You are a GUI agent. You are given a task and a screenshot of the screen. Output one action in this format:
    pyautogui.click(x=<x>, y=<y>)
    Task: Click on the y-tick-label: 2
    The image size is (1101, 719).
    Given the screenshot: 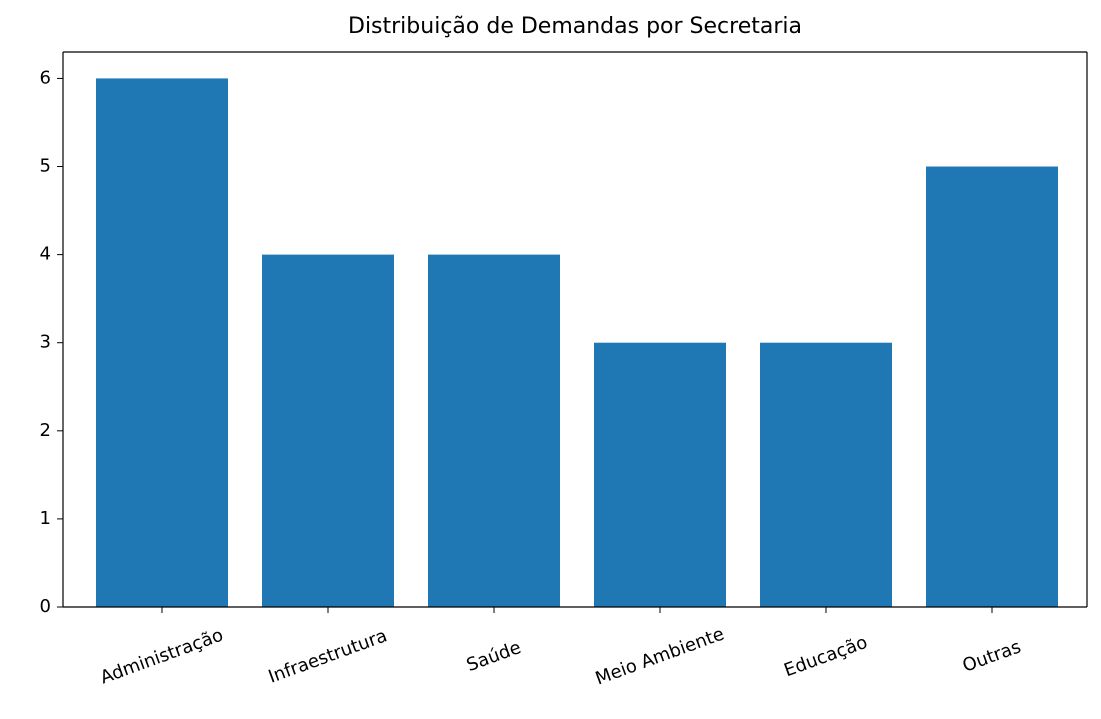 What is the action you would take?
    pyautogui.click(x=45, y=430)
    